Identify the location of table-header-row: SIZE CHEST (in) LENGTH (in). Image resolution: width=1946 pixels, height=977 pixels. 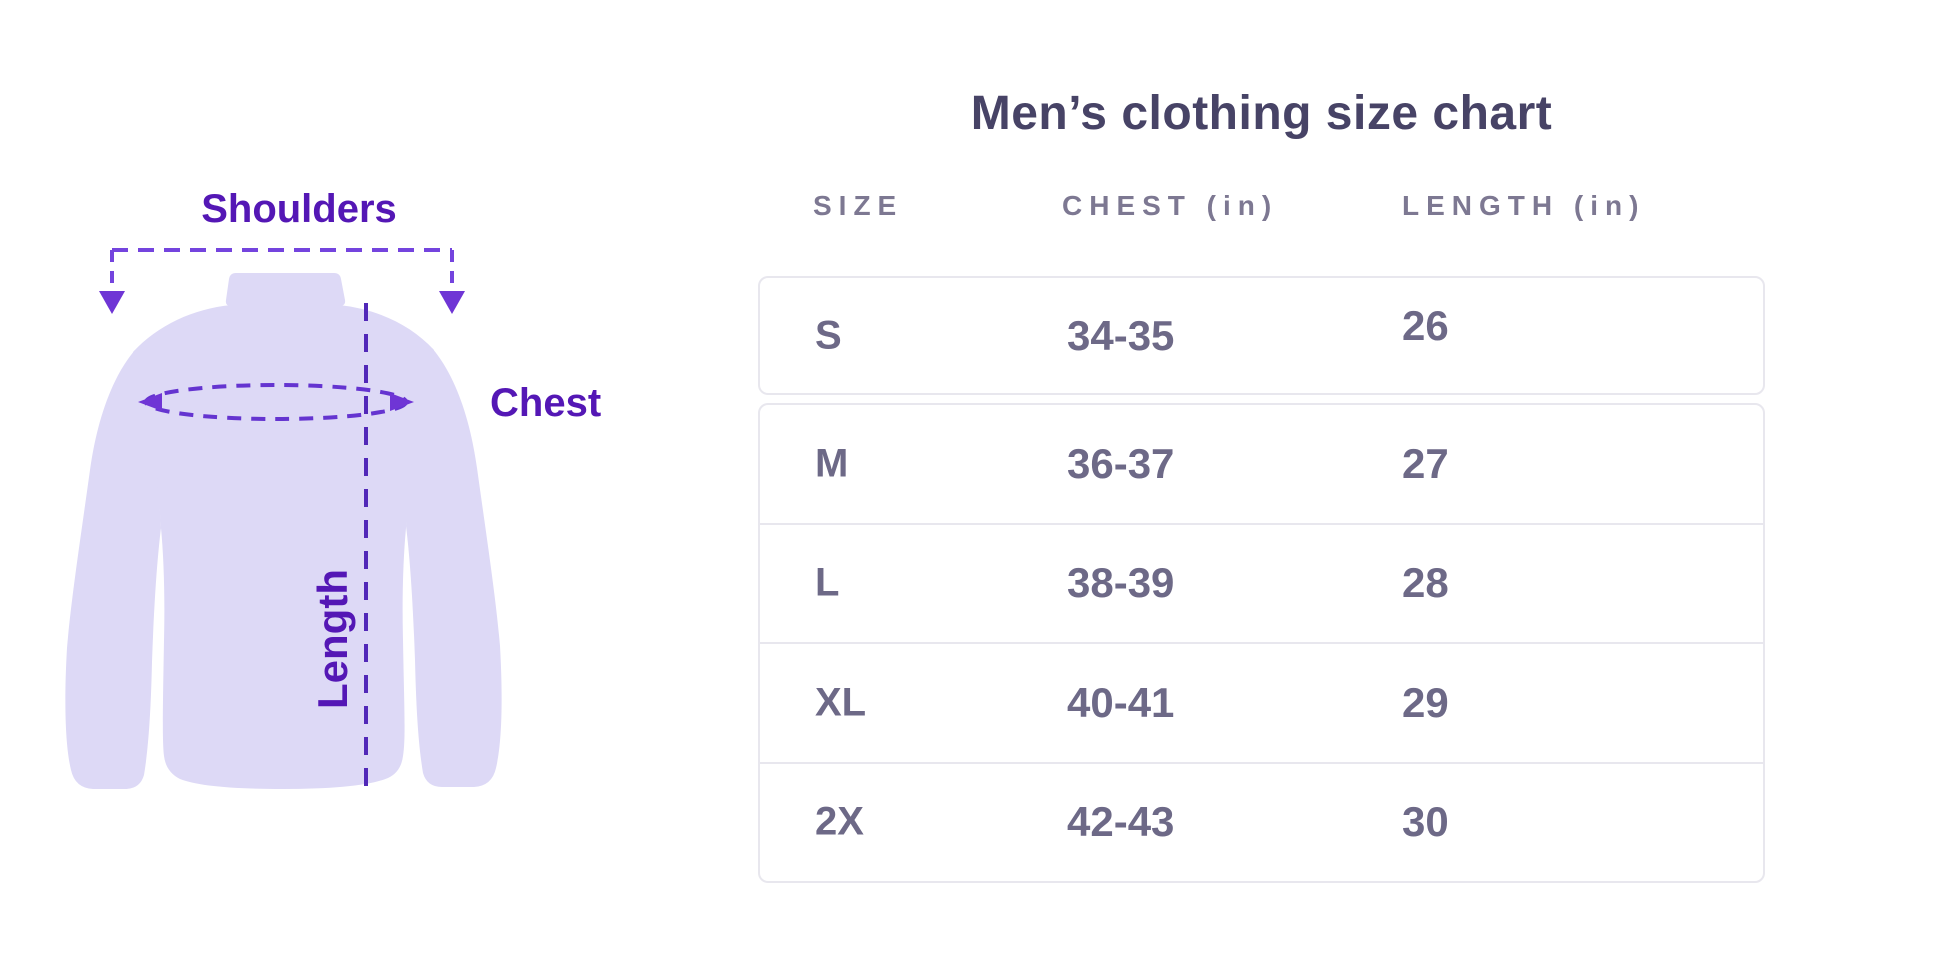
(1261, 206).